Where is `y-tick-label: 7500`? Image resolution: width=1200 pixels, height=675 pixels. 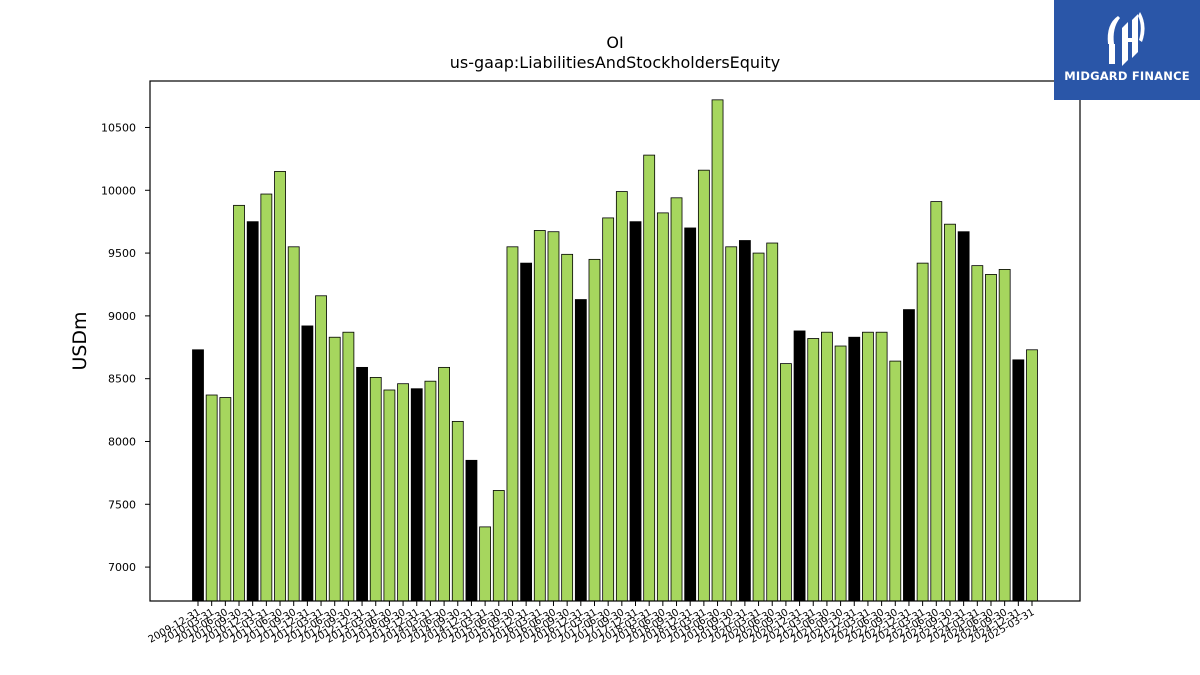 y-tick-label: 7500 is located at coordinates (122, 504).